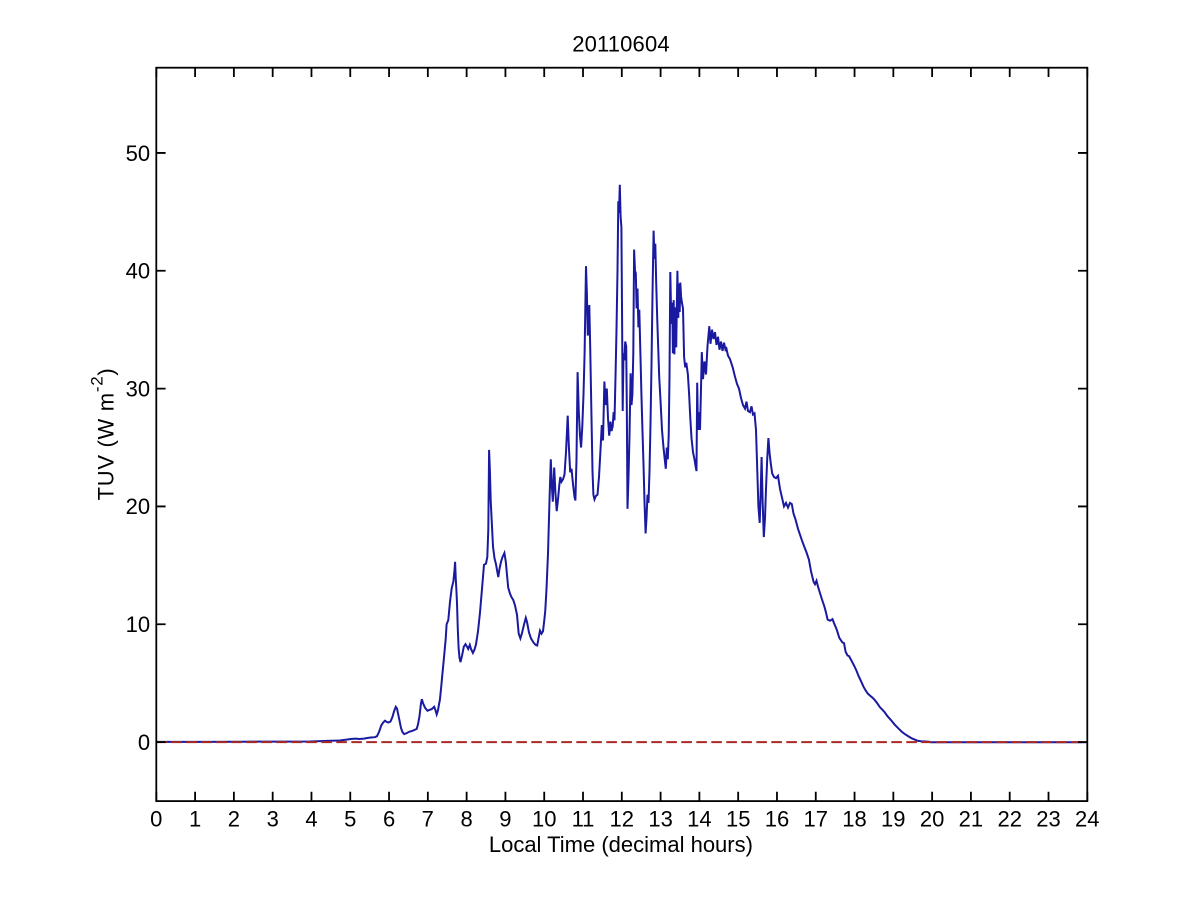 Image resolution: width=1201 pixels, height=900 pixels. I want to click on svg-text: 22, so click(1009, 818).